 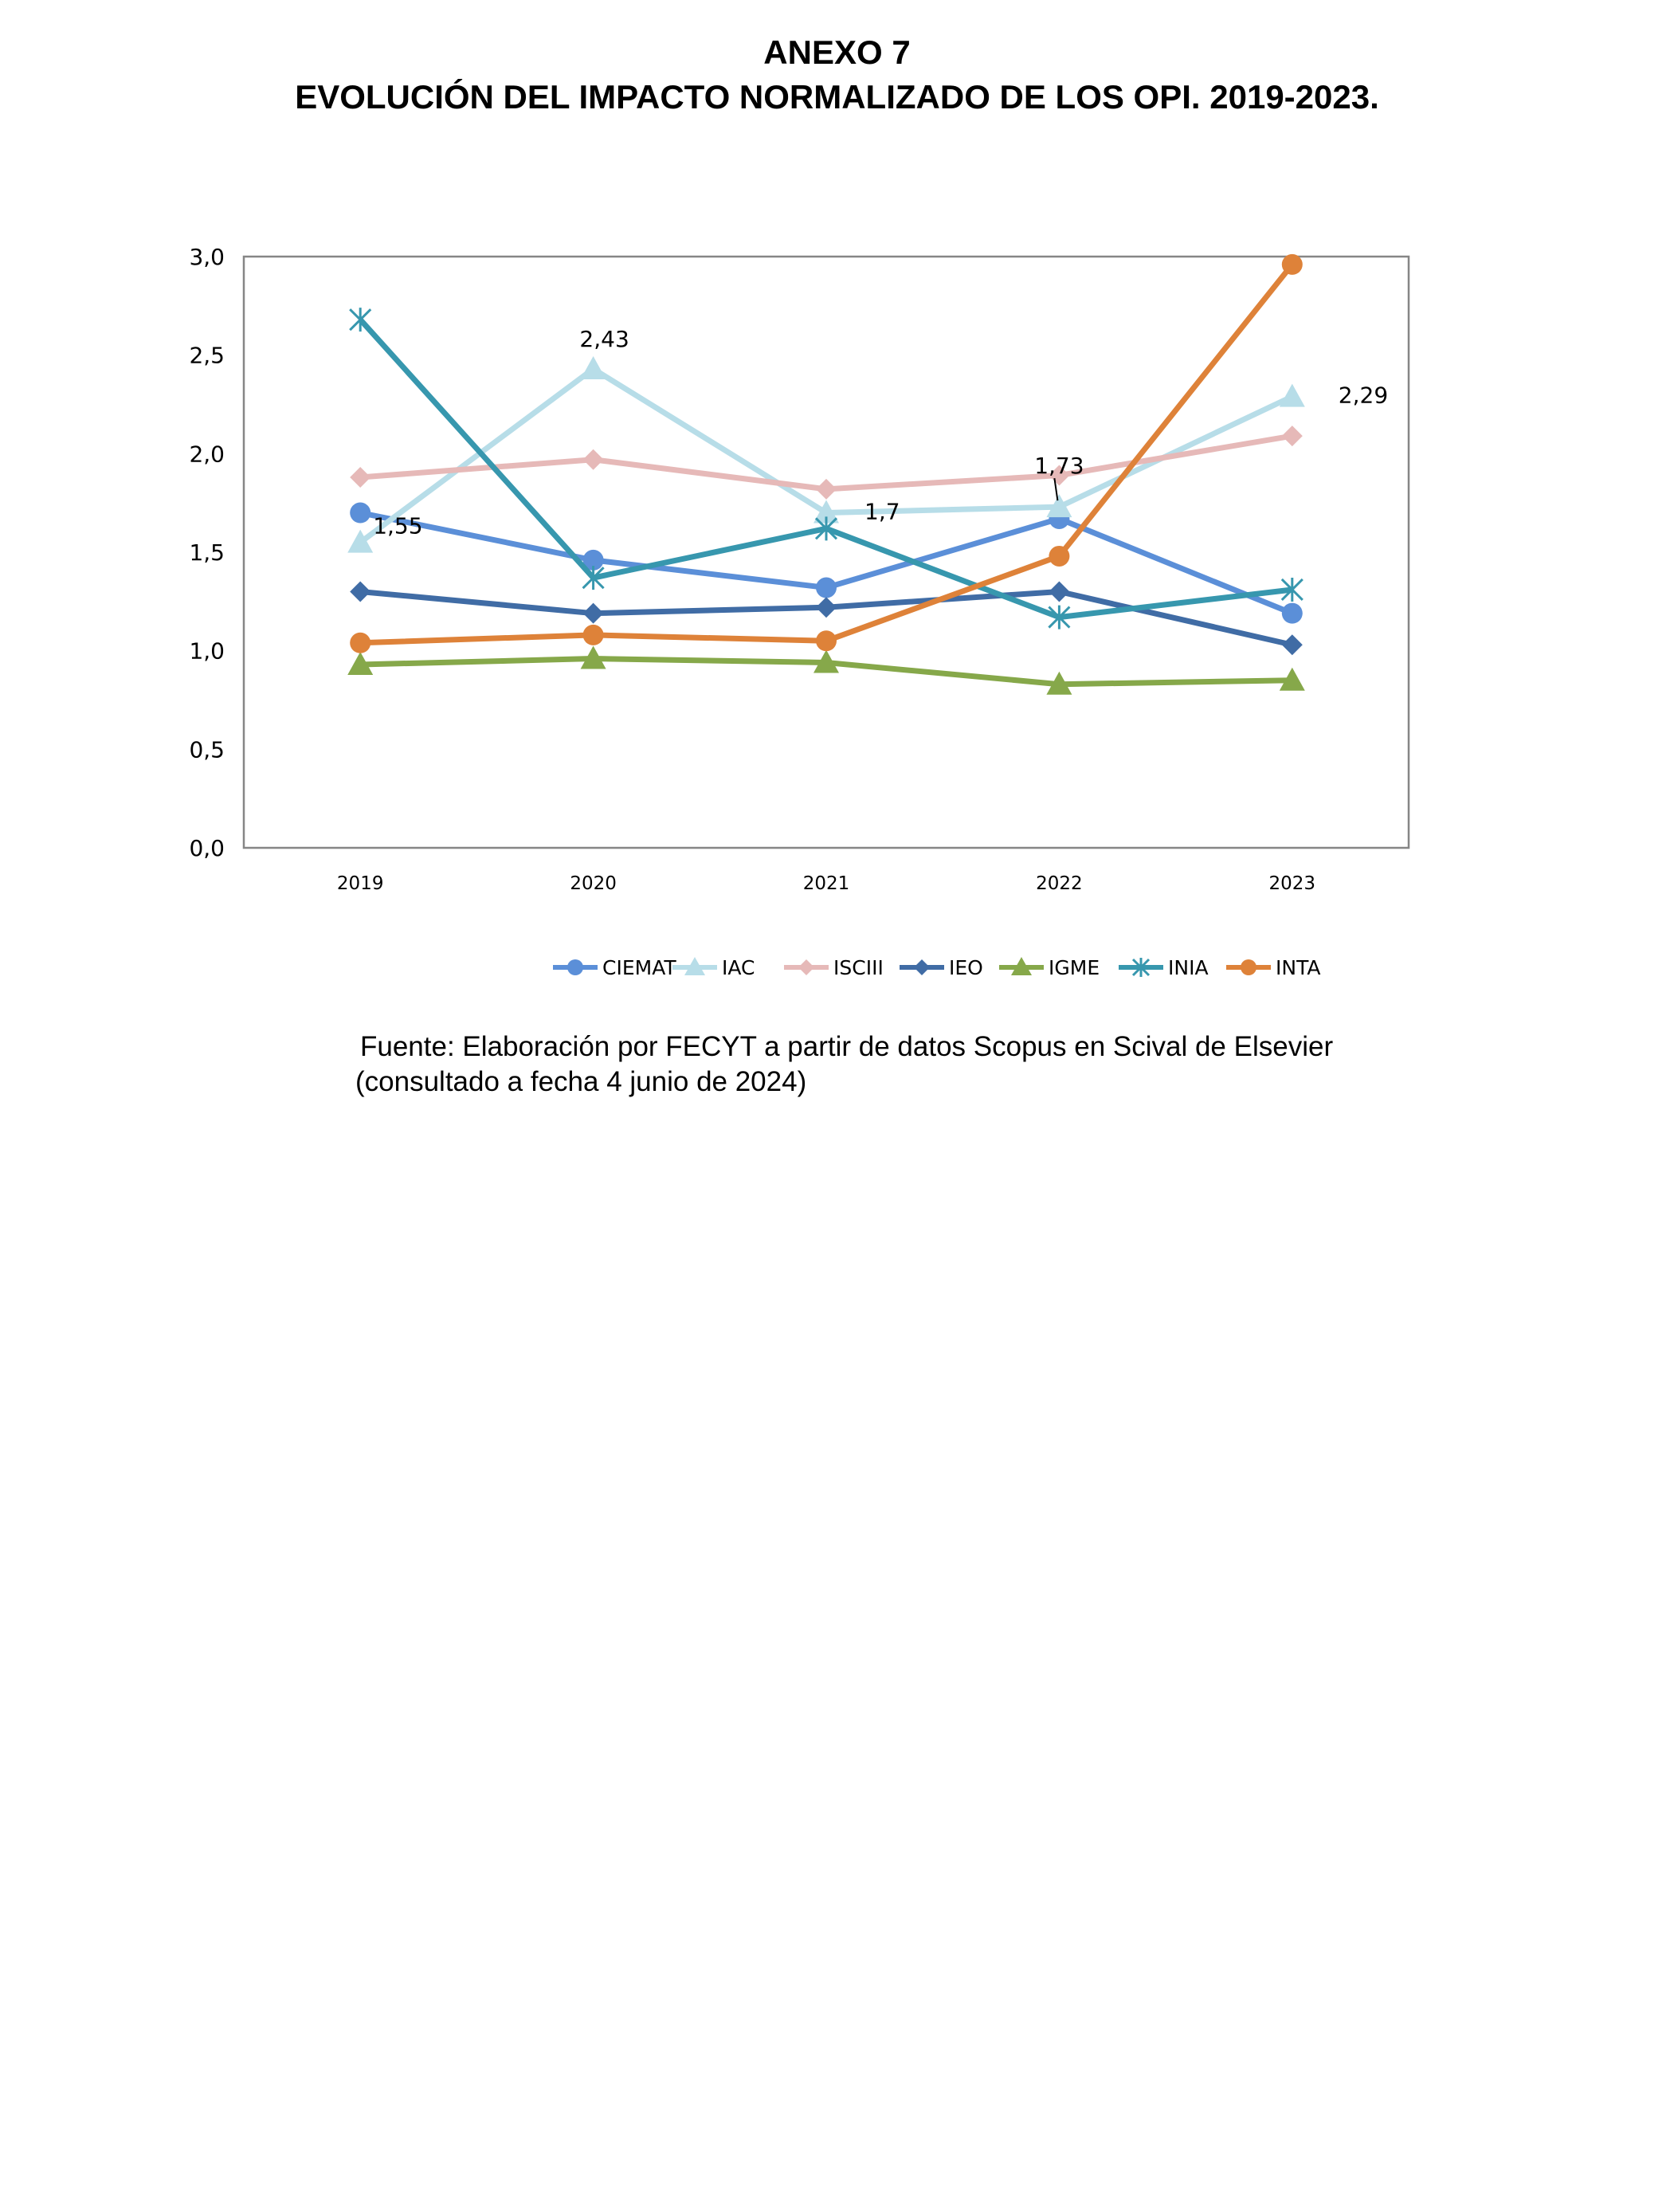 What do you see at coordinates (1164, 968) in the screenshot?
I see `legend-item-inia: INIA` at bounding box center [1164, 968].